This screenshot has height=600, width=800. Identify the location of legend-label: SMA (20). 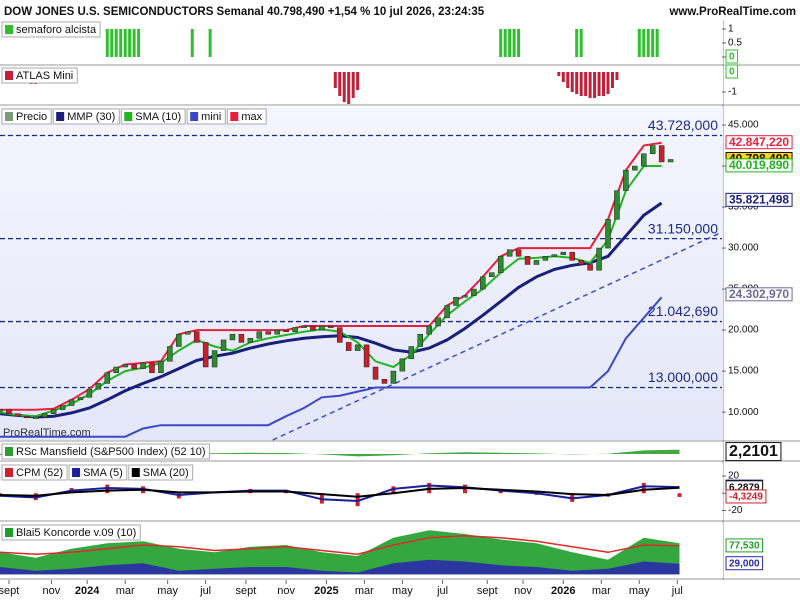
(166, 473).